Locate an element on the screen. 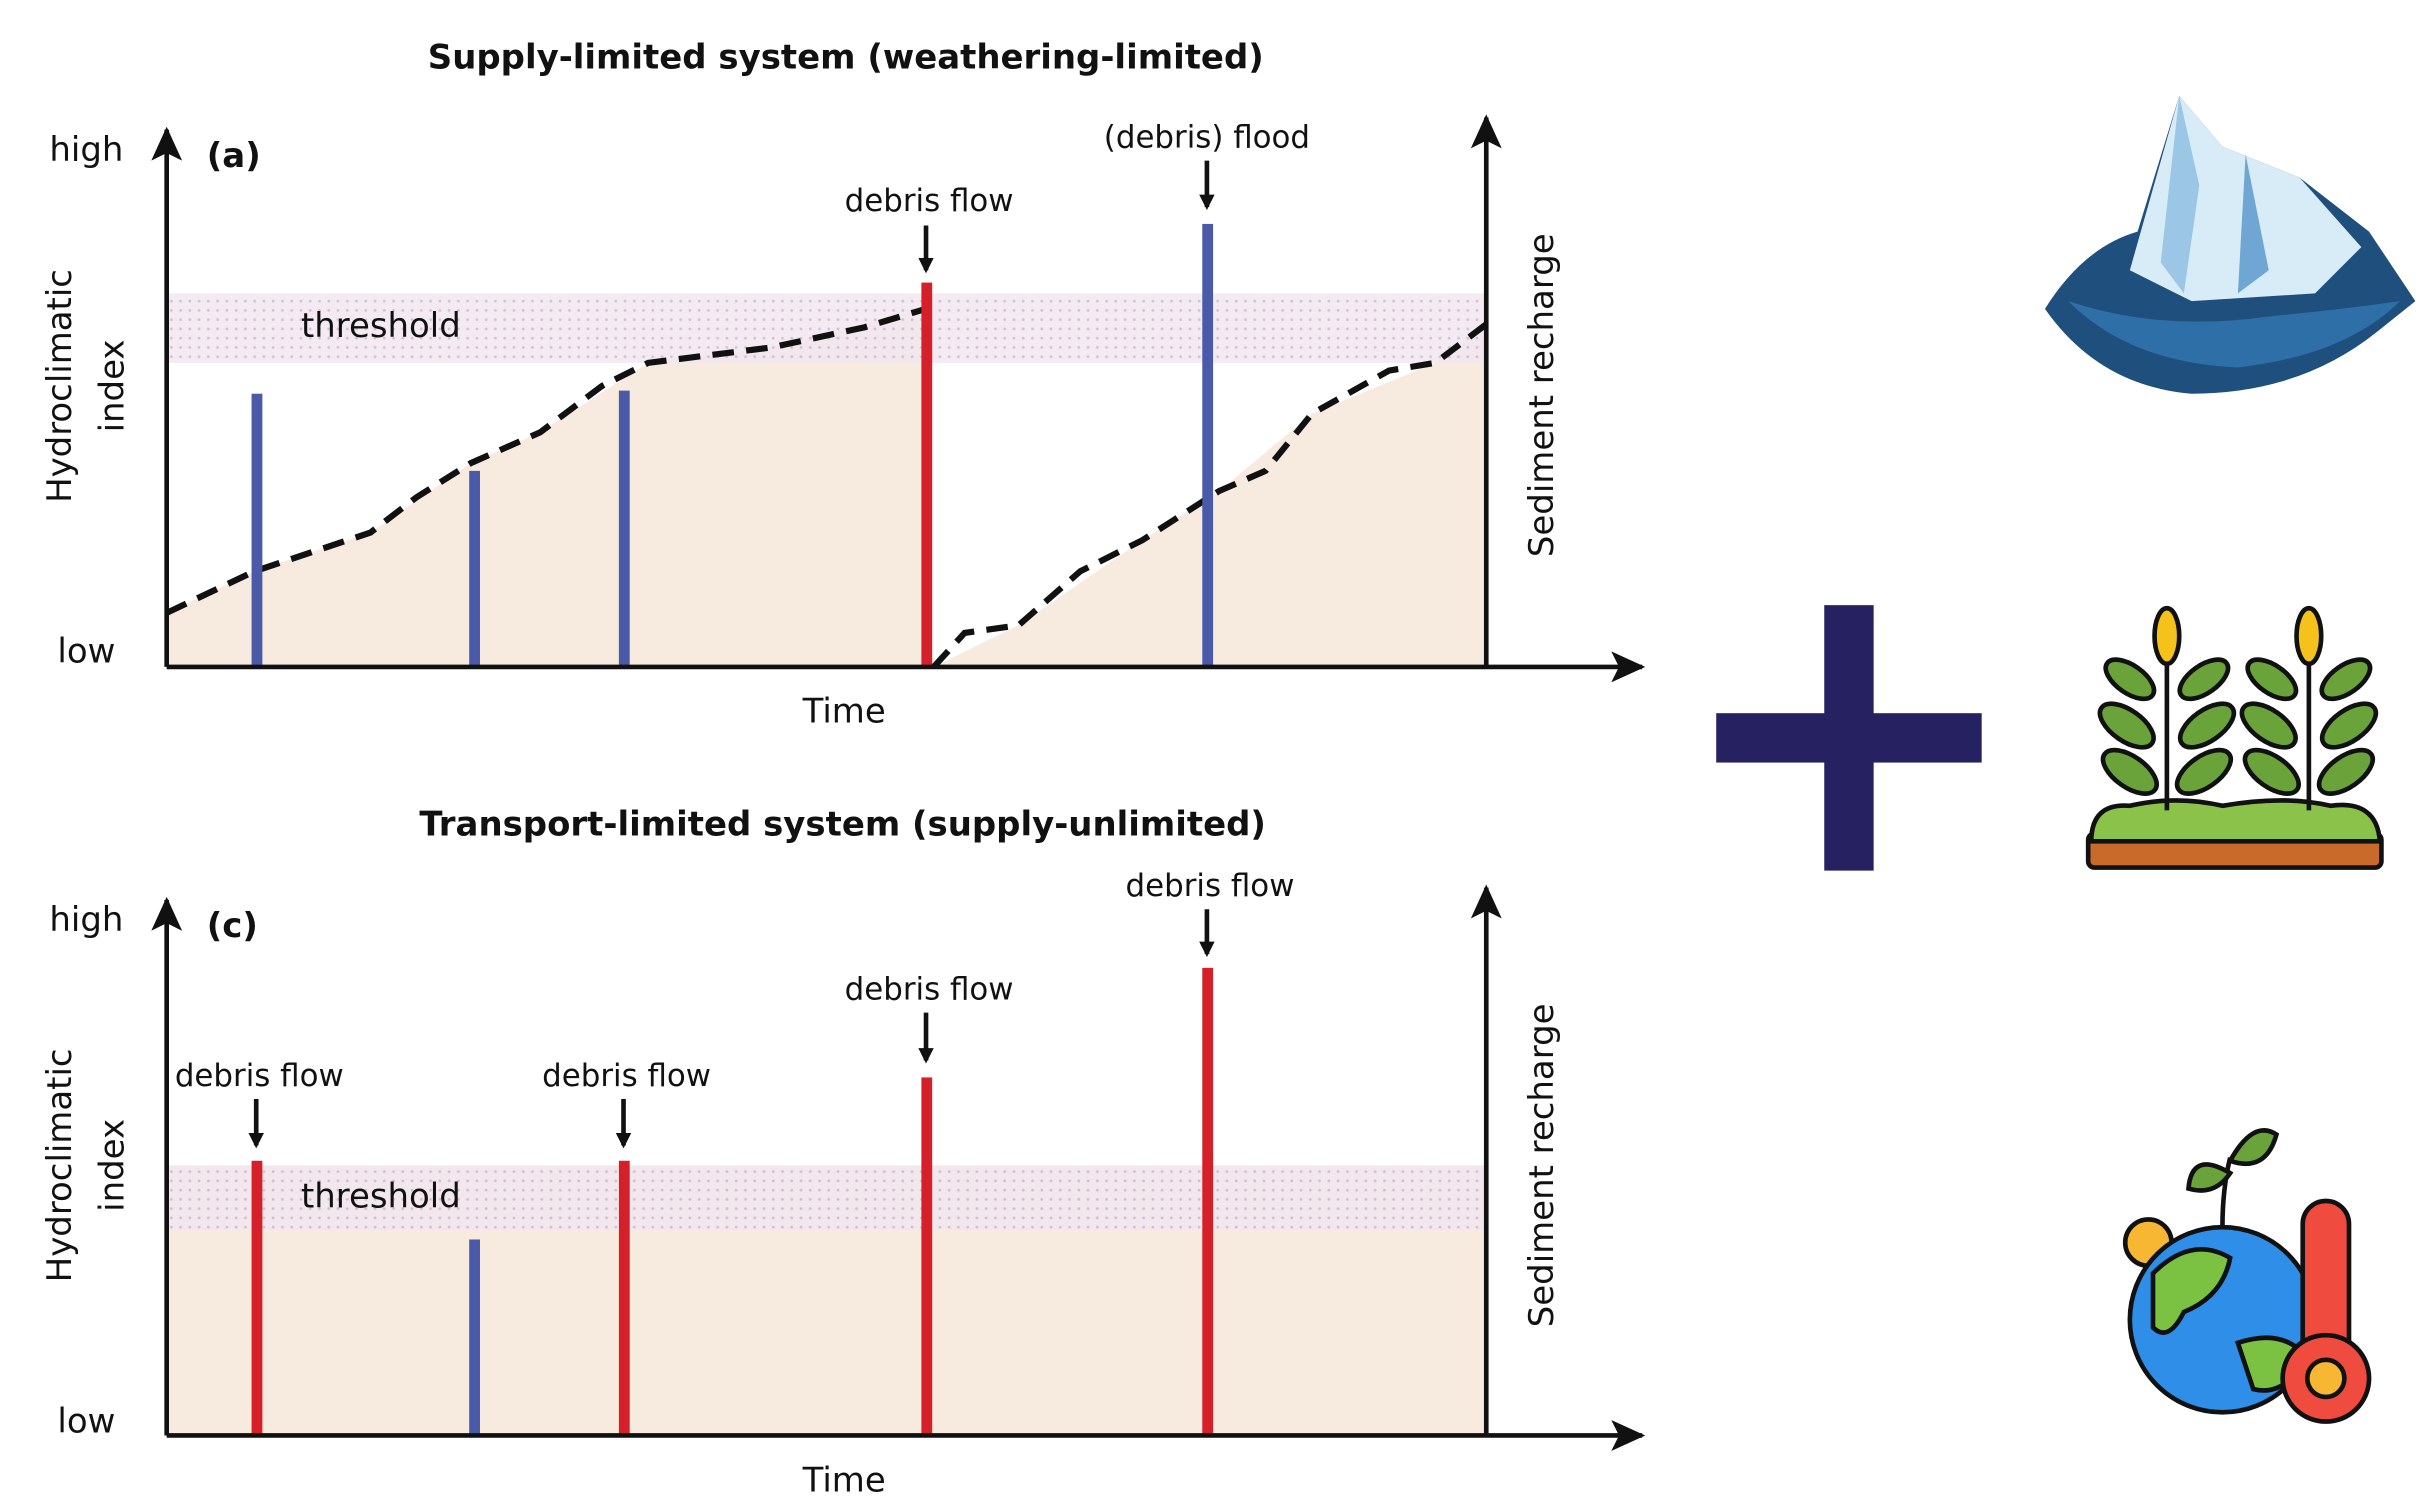 The image size is (2420, 1502). panel-label: (c) is located at coordinates (232, 926).